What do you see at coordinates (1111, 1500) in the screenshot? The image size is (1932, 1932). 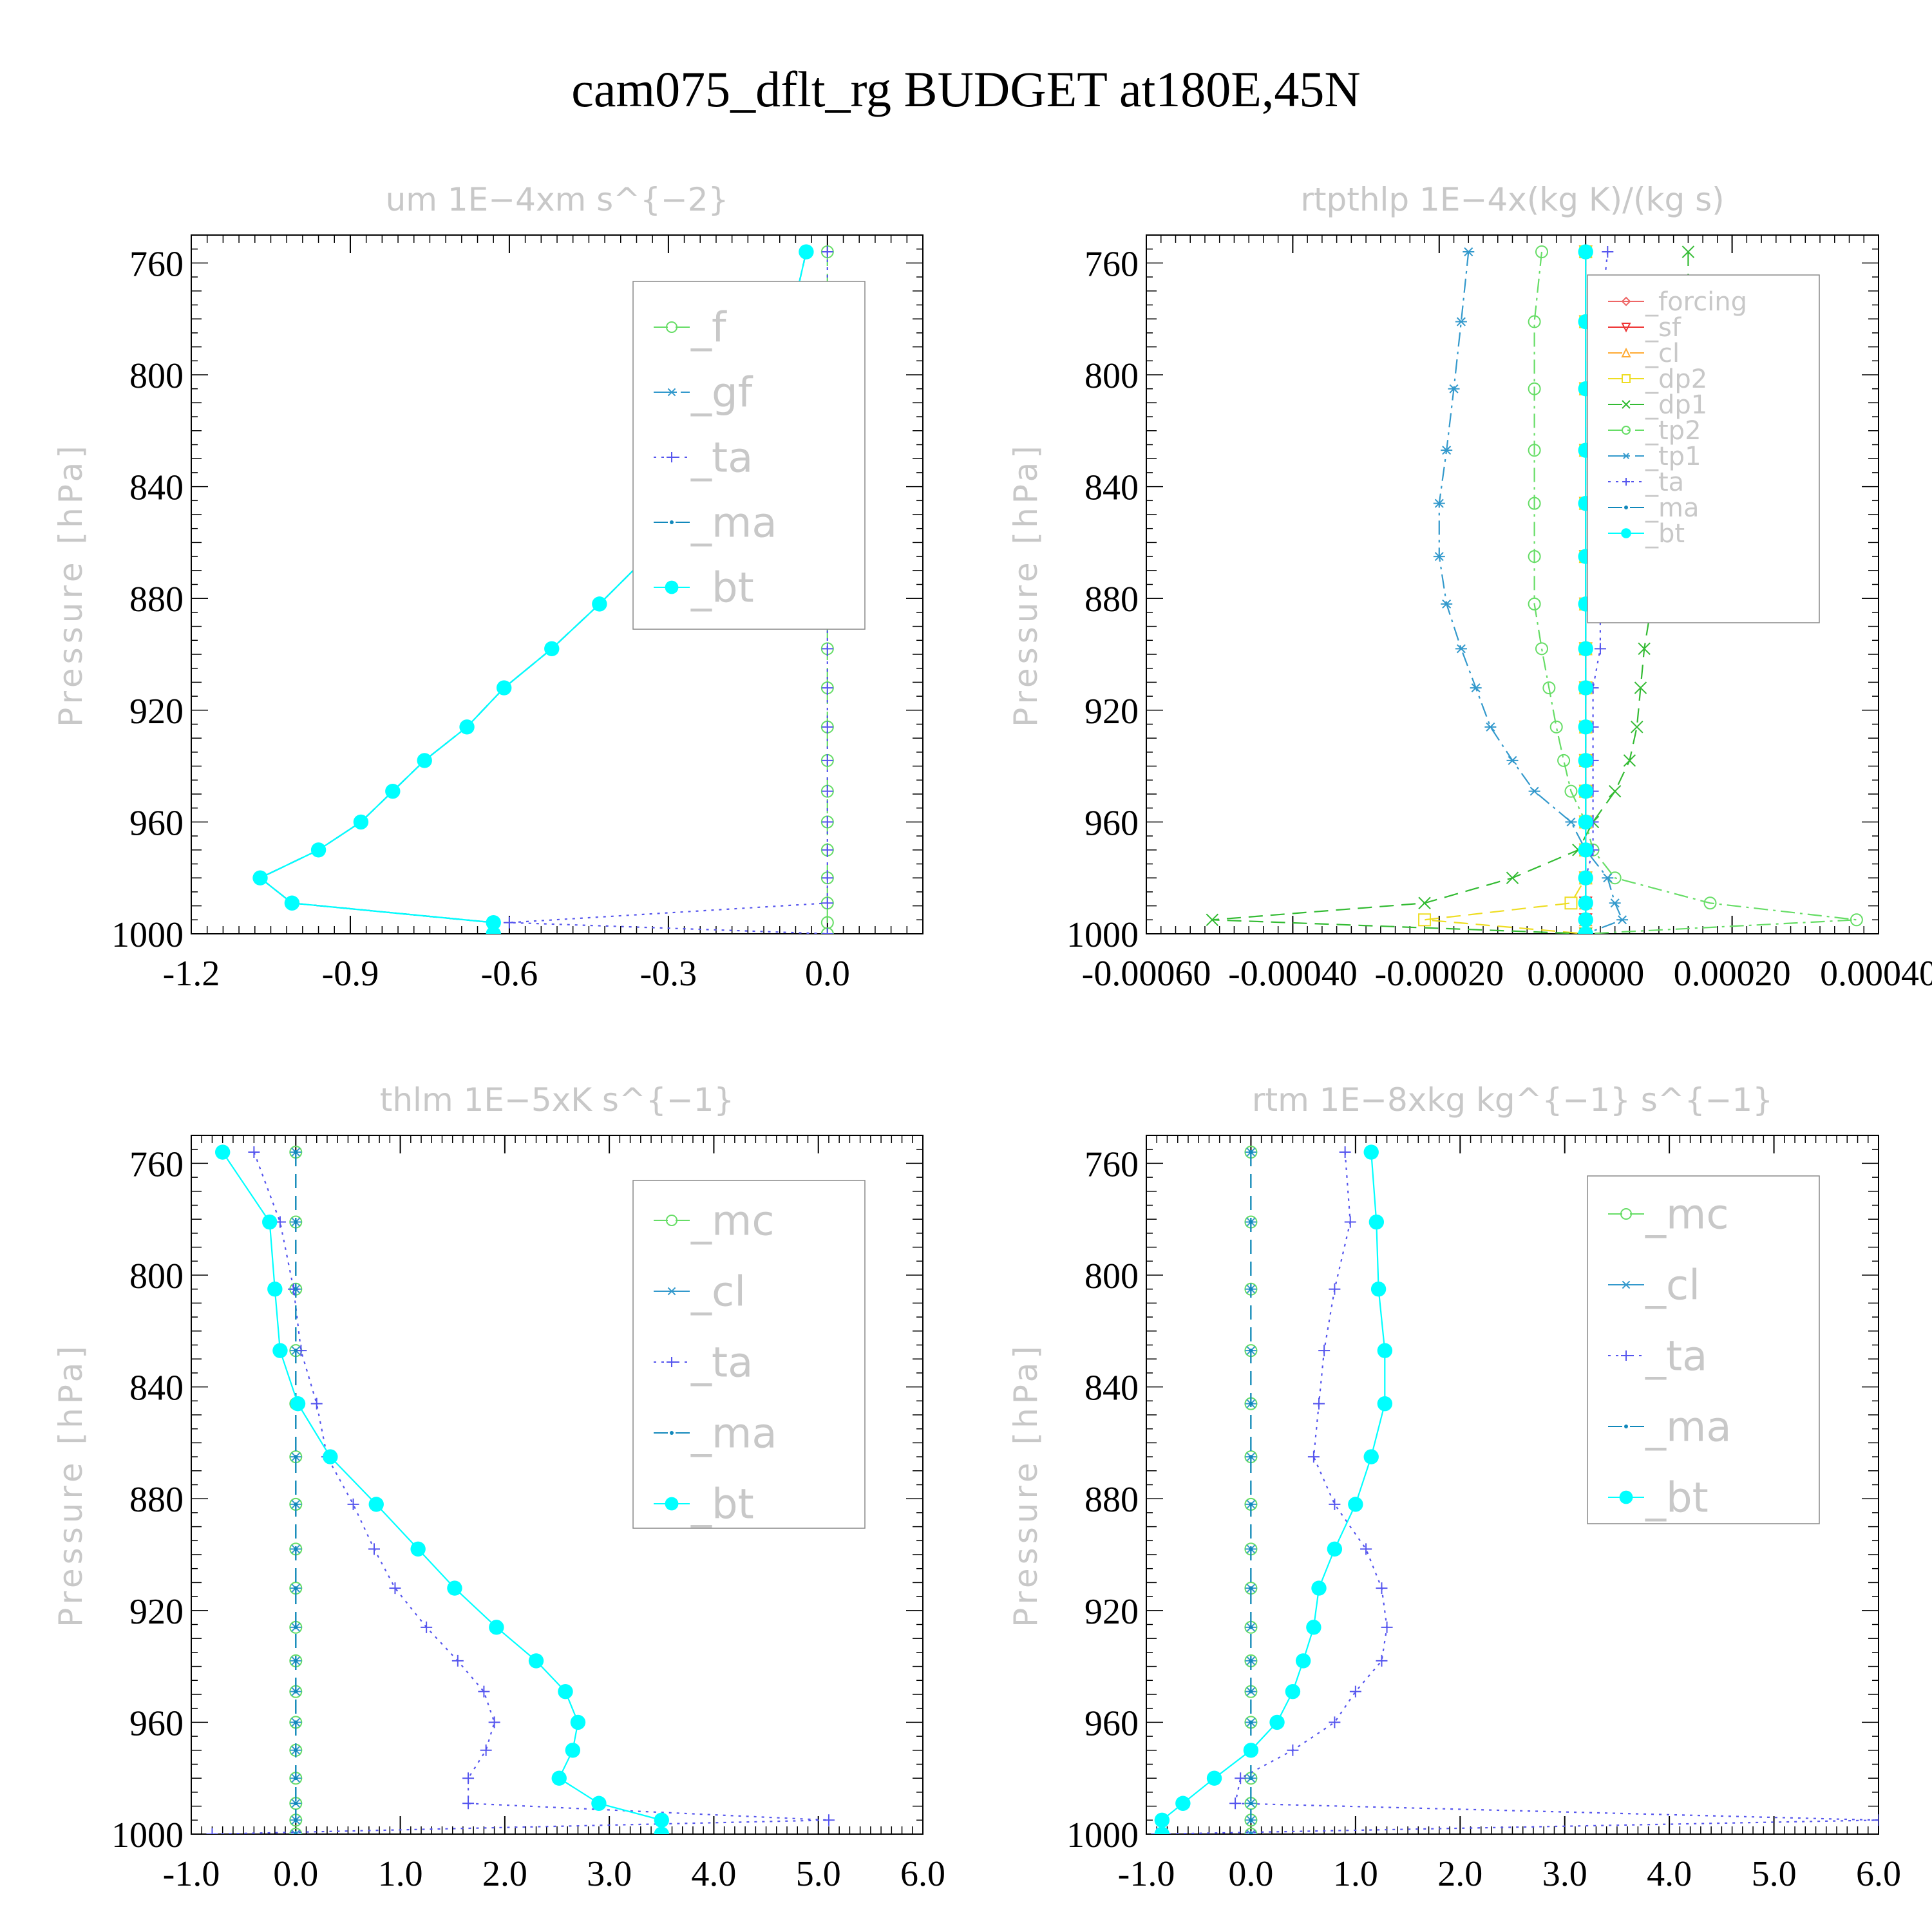 I see `y-tick-label: 880` at bounding box center [1111, 1500].